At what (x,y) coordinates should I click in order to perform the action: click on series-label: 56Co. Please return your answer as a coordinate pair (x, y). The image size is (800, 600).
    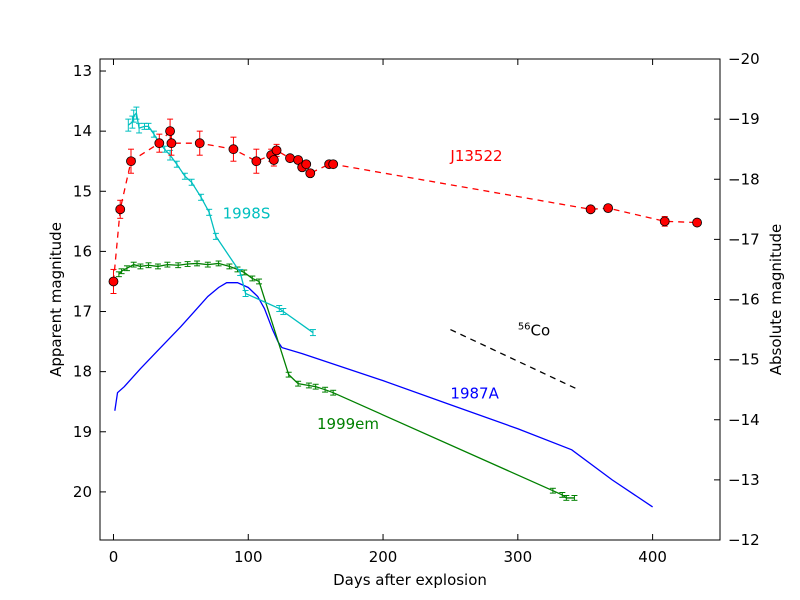
    Looking at the image, I should click on (534, 331).